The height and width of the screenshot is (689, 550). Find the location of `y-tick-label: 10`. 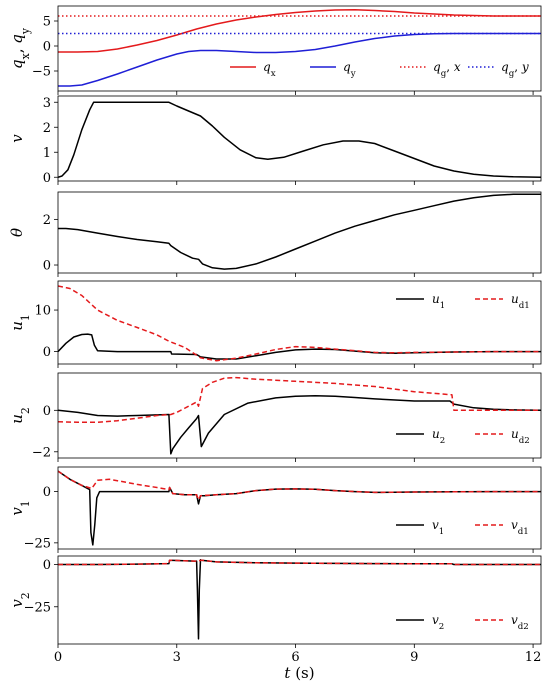

y-tick-label: 10 is located at coordinates (42, 311).